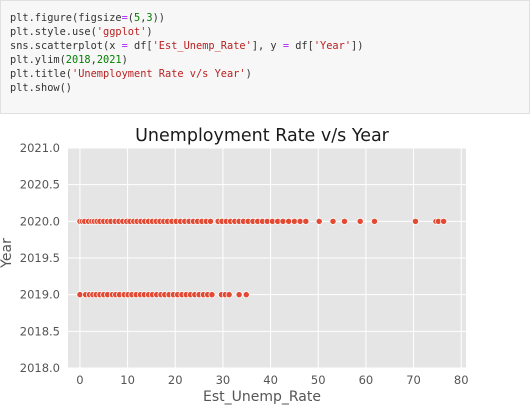  What do you see at coordinates (41, 88) in the screenshot?
I see `code-token: plt.show()` at bounding box center [41, 88].